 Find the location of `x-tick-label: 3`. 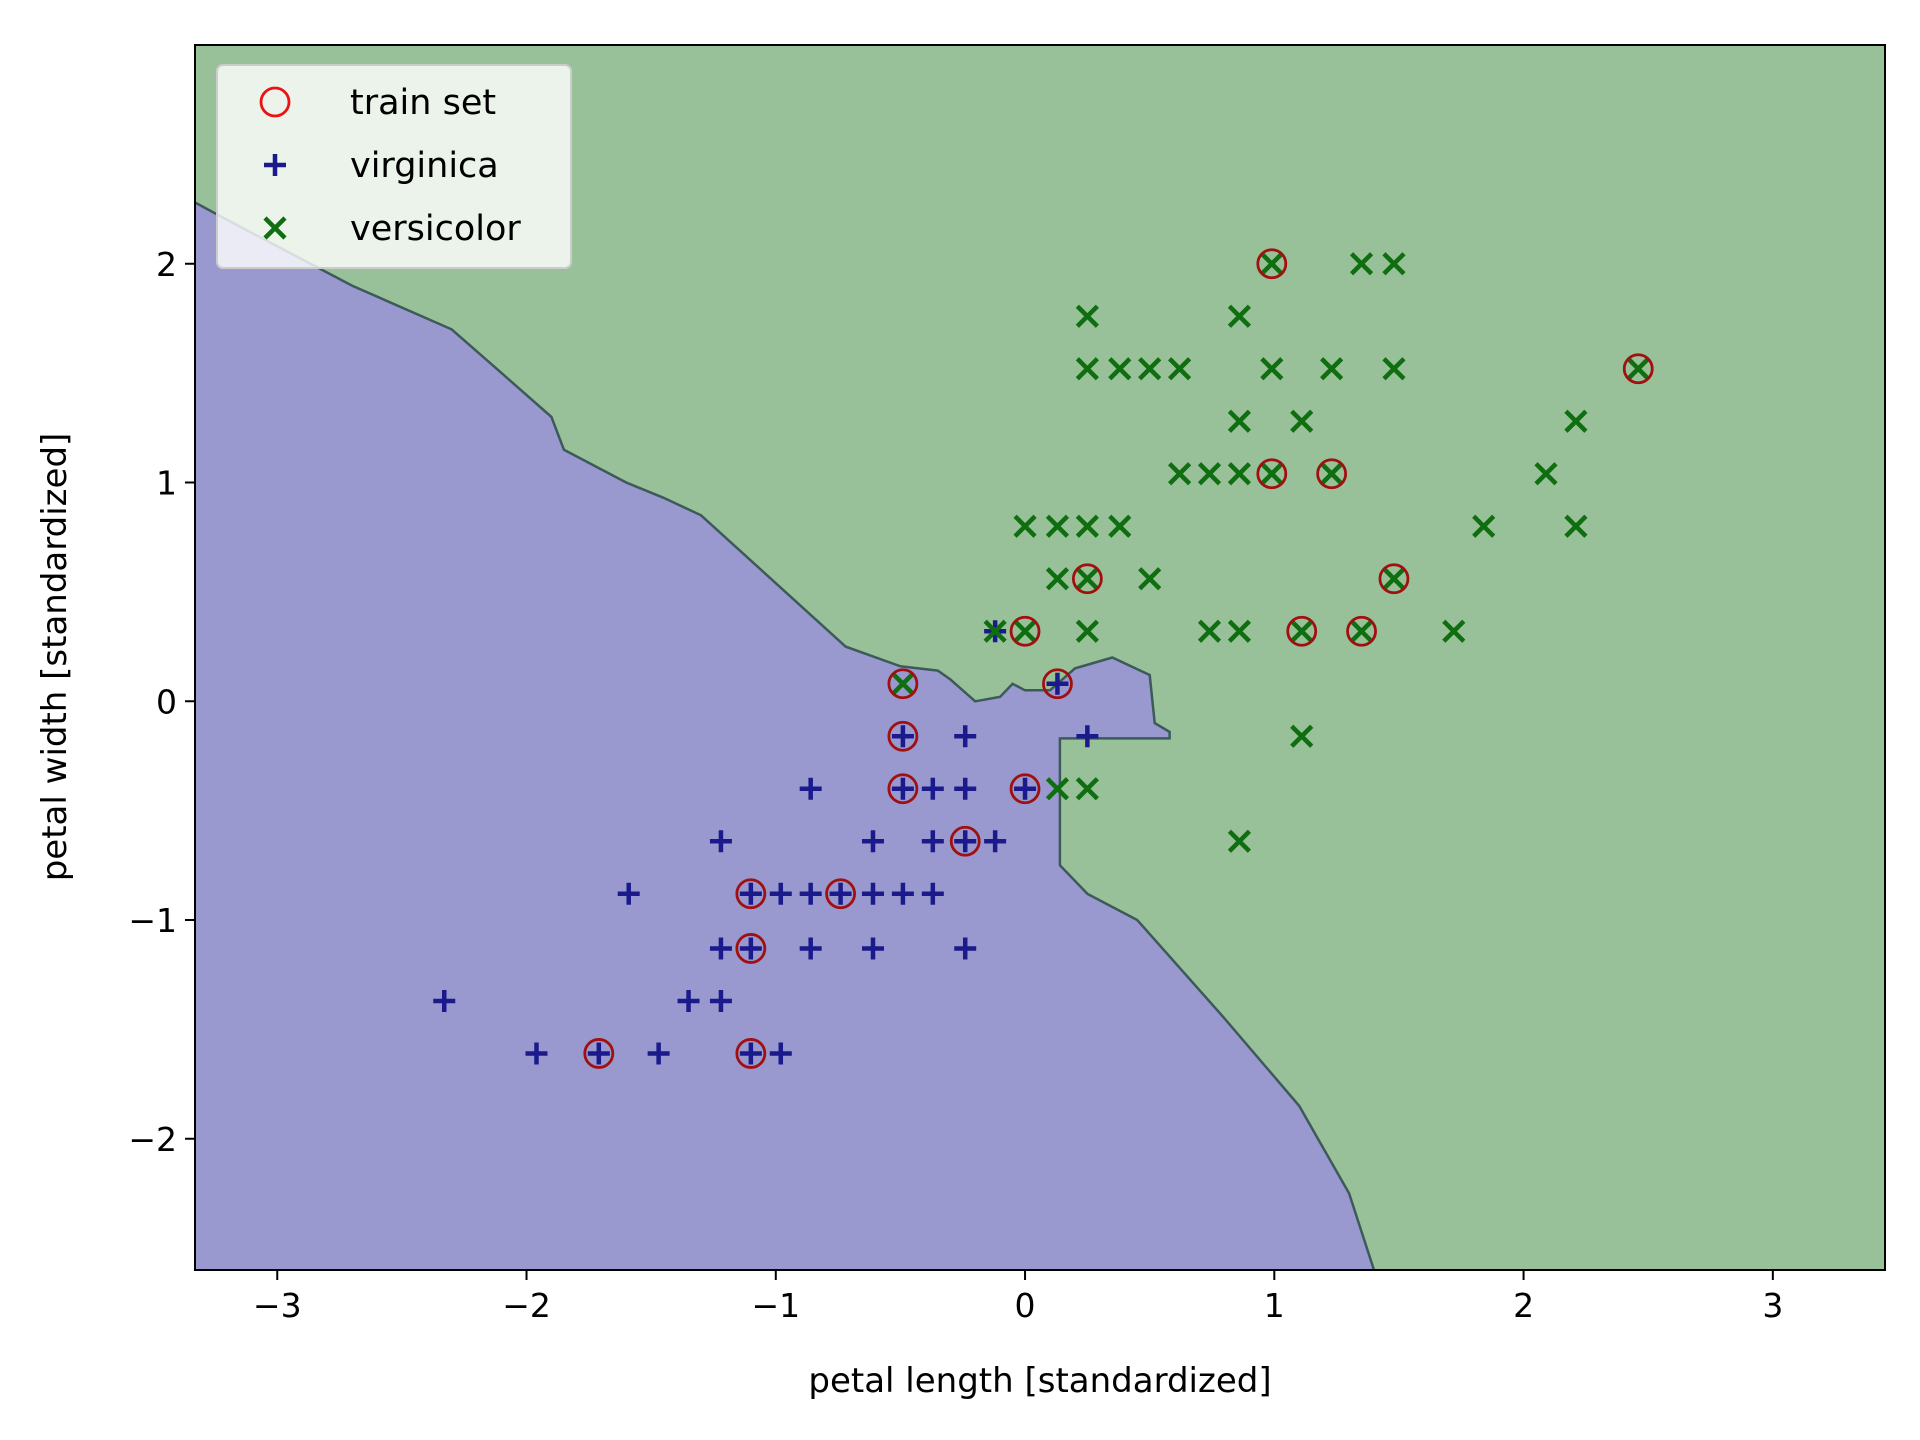

x-tick-label: 3 is located at coordinates (1772, 1305).